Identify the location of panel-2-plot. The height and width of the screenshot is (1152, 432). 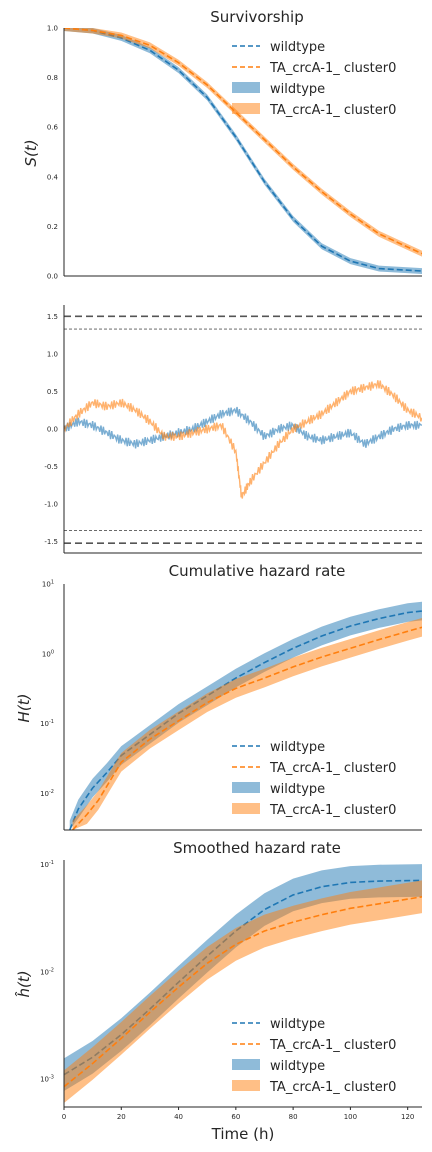
(243, 439).